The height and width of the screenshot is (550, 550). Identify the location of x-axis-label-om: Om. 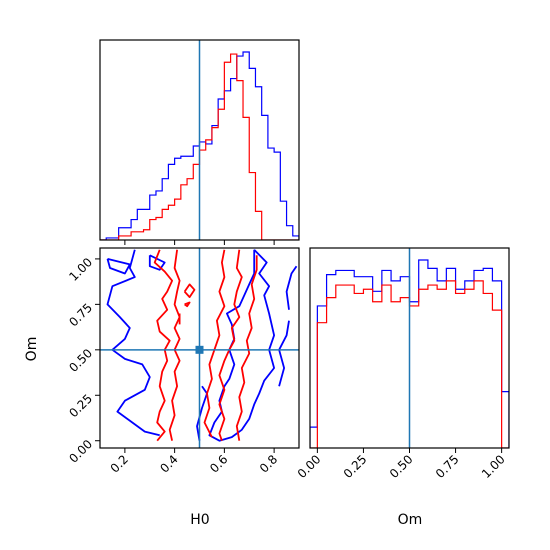
(410, 520).